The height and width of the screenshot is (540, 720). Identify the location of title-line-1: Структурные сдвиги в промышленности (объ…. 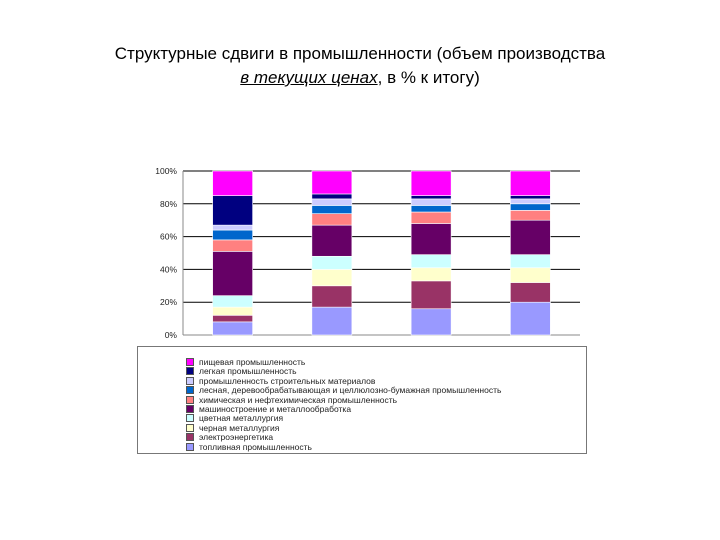
(360, 53).